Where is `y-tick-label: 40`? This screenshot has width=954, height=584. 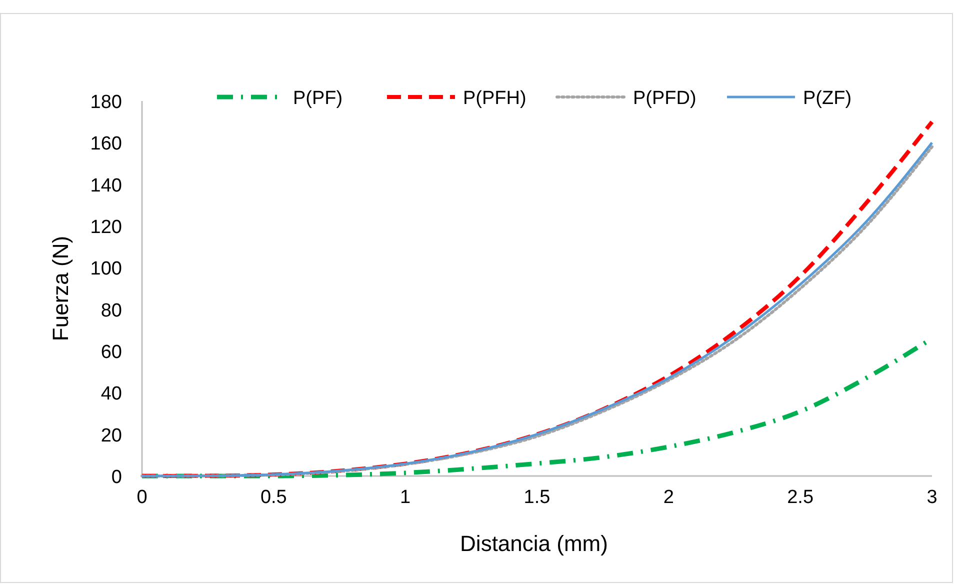 y-tick-label: 40 is located at coordinates (111, 394).